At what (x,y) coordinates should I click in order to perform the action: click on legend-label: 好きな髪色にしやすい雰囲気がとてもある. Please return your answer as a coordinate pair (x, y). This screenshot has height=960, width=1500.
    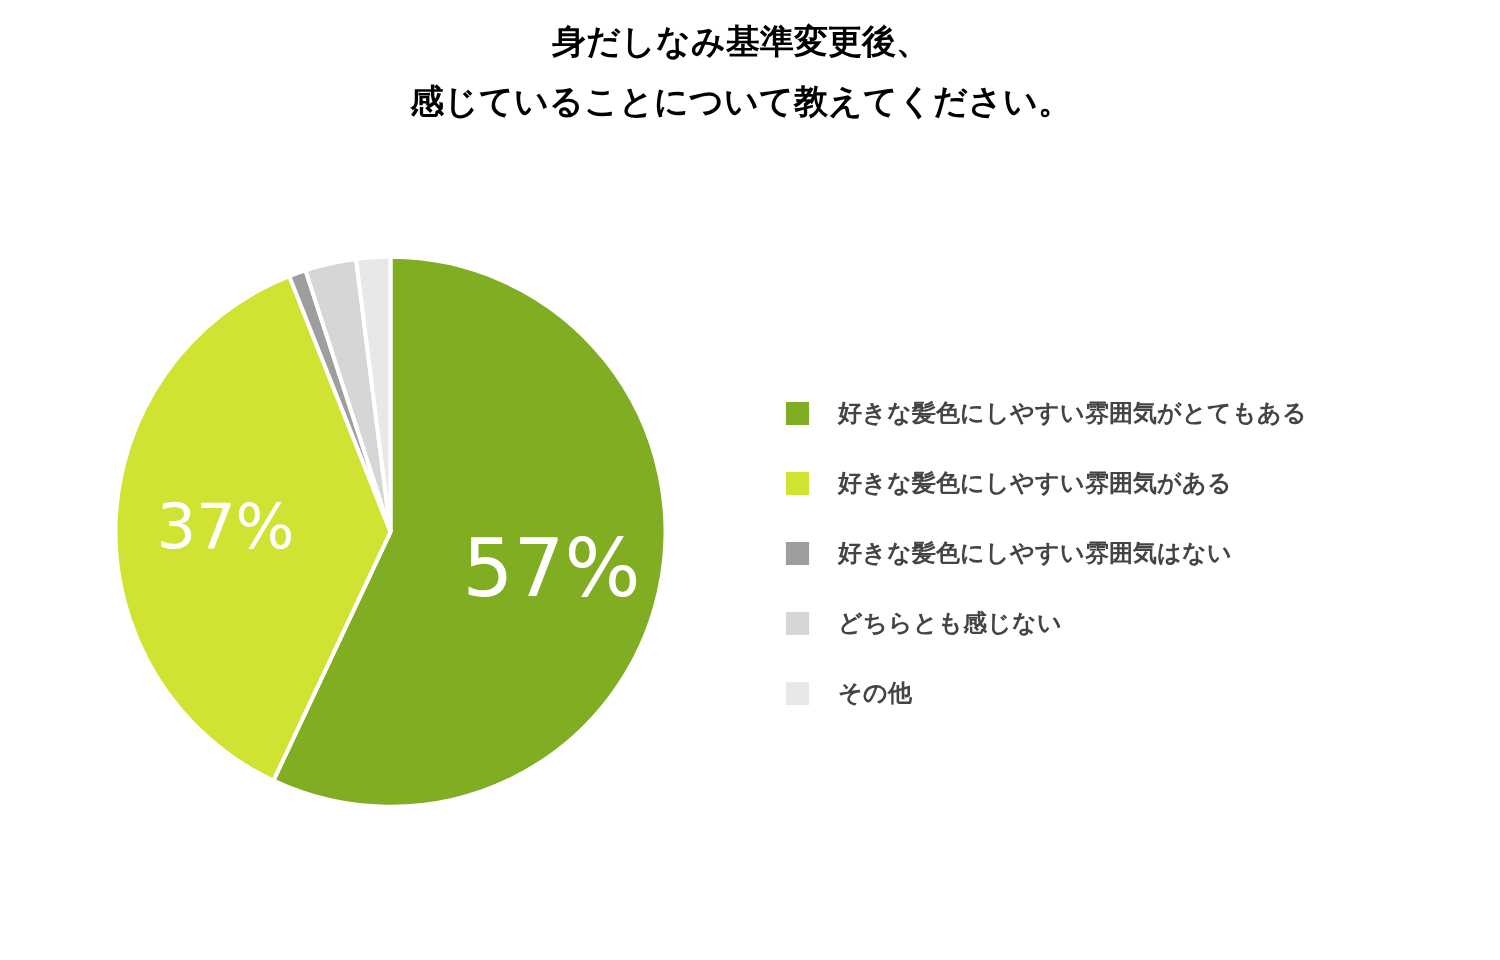
    Looking at the image, I should click on (1072, 413).